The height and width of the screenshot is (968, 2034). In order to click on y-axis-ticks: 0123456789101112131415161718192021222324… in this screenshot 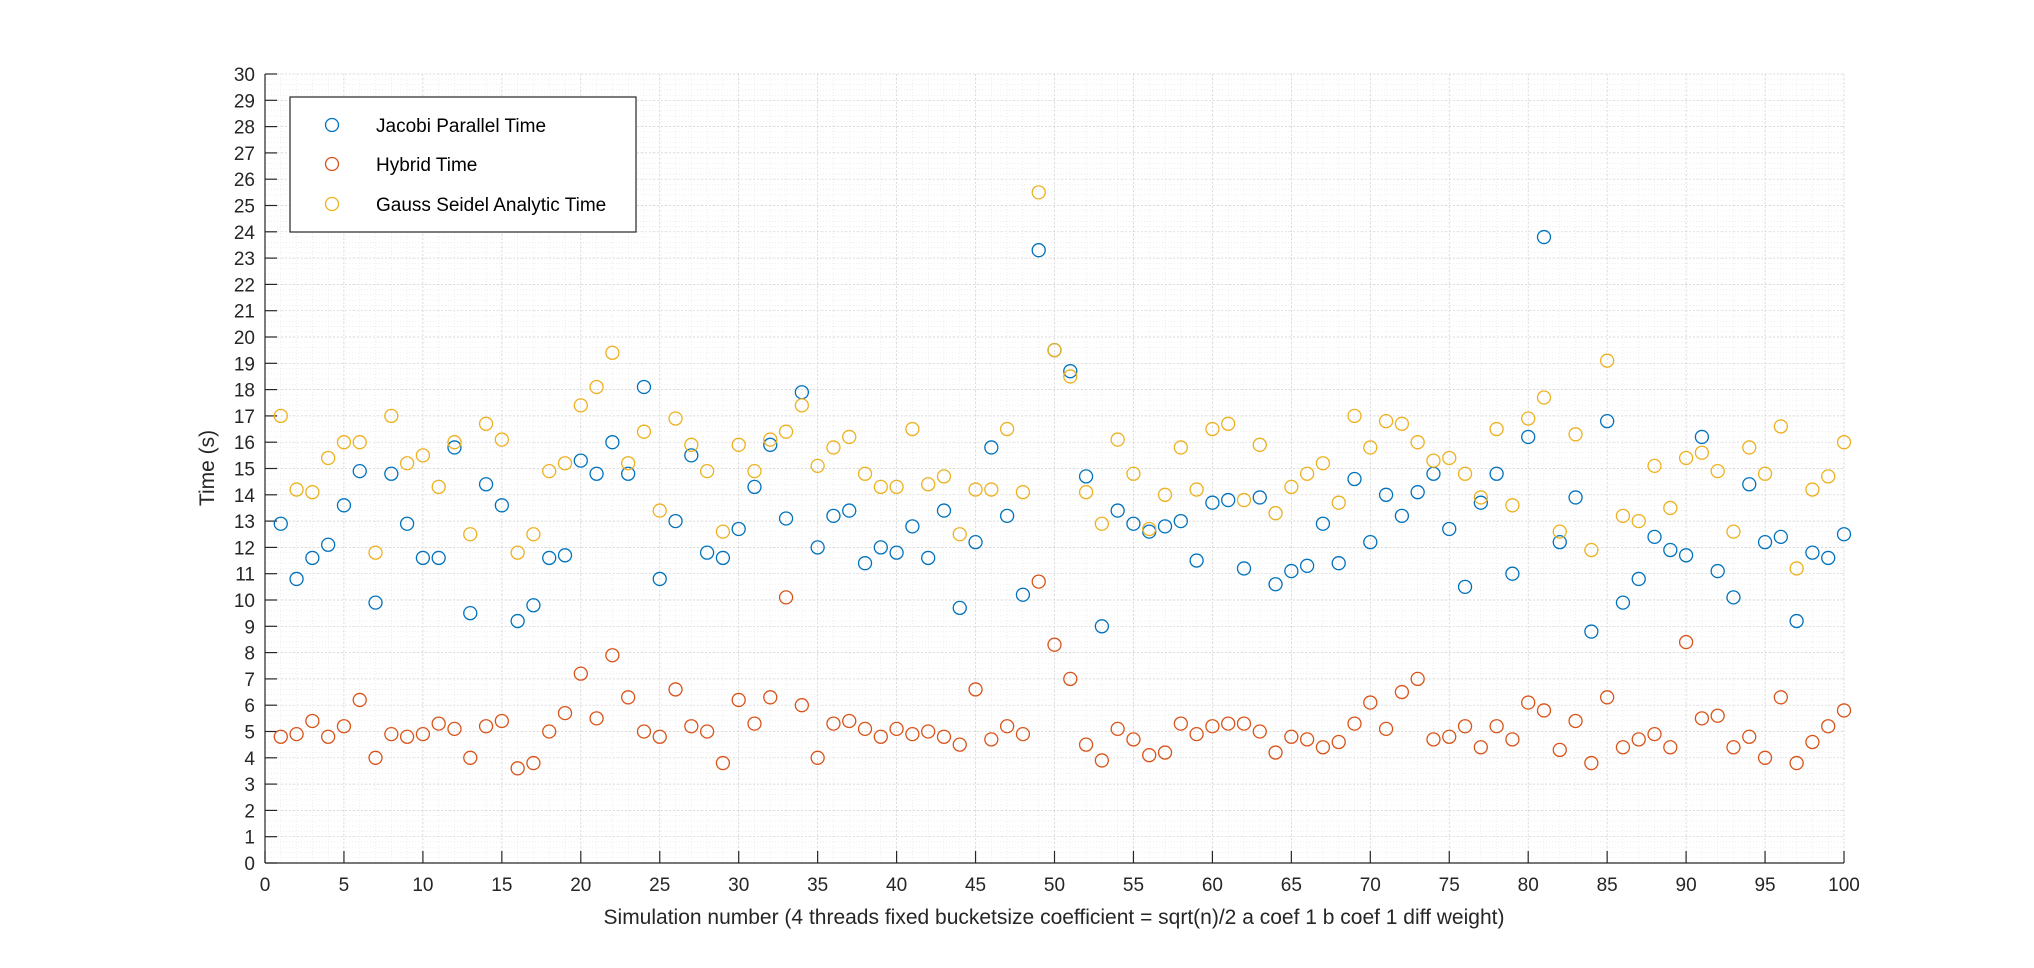, I will do `click(255, 470)`.